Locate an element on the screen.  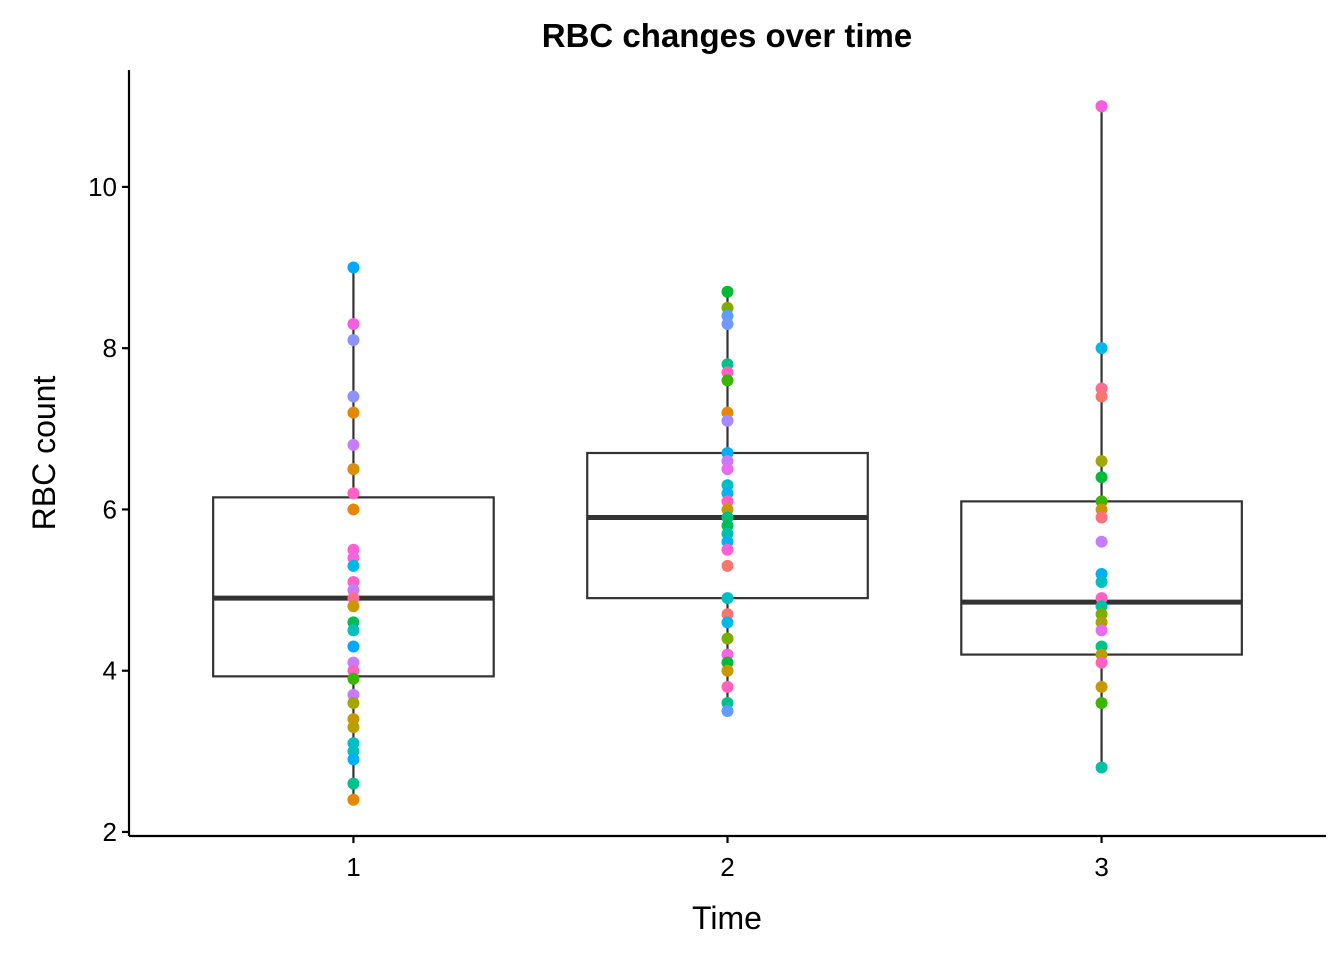
y-axis-title: RBC count is located at coordinates (44, 453).